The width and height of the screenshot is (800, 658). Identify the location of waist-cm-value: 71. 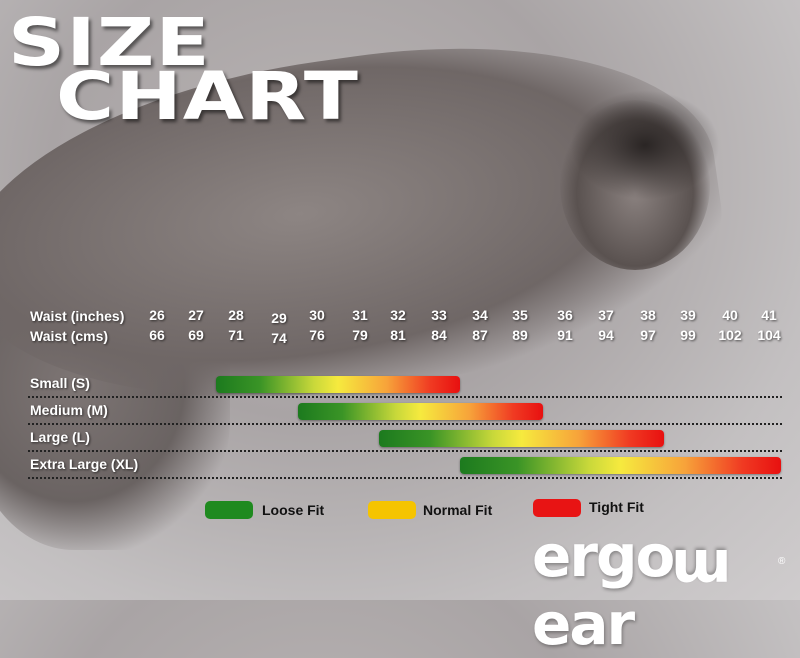
(236, 335).